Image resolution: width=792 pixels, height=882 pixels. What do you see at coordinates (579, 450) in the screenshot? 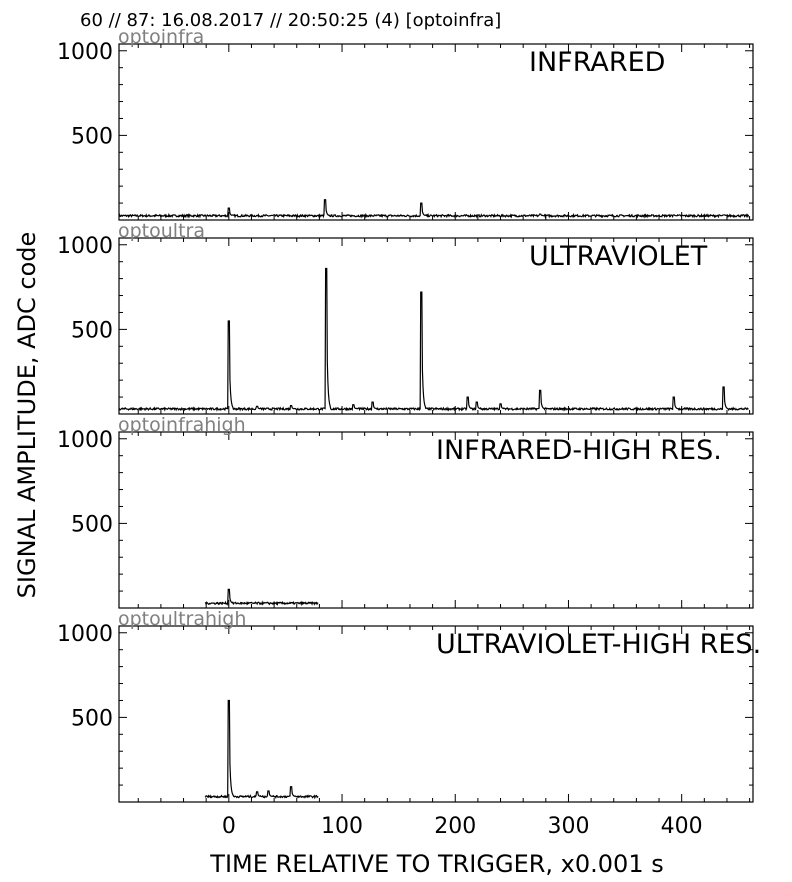
I see `panel-title: INFRARED-HIGH RES.` at bounding box center [579, 450].